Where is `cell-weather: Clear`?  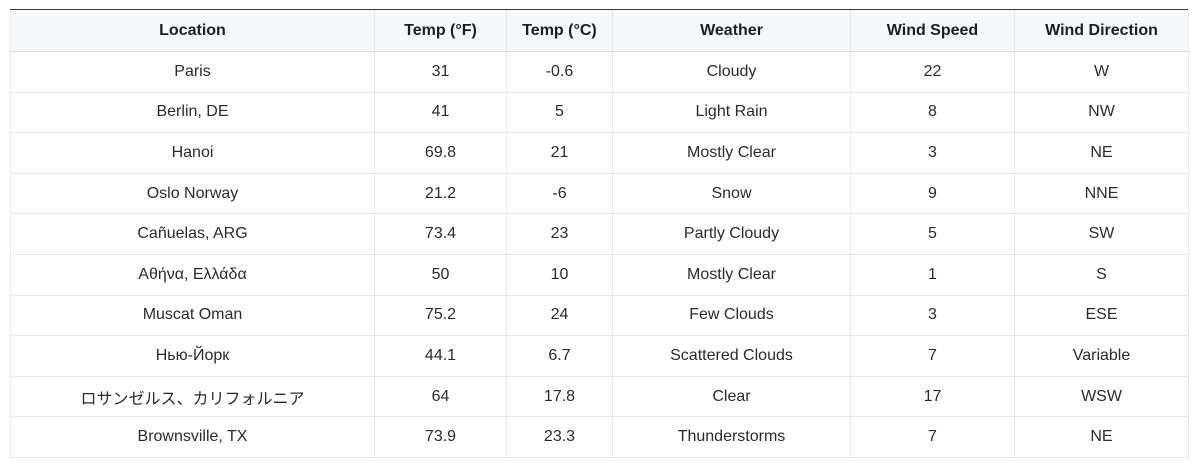 cell-weather: Clear is located at coordinates (731, 397).